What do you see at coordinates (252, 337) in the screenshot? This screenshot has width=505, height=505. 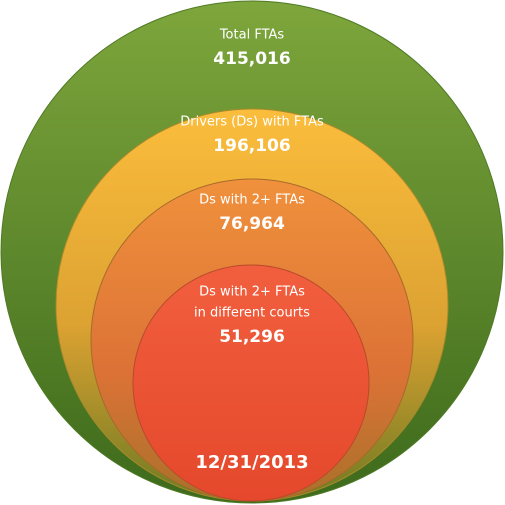 I see `node-value: 51,296` at bounding box center [252, 337].